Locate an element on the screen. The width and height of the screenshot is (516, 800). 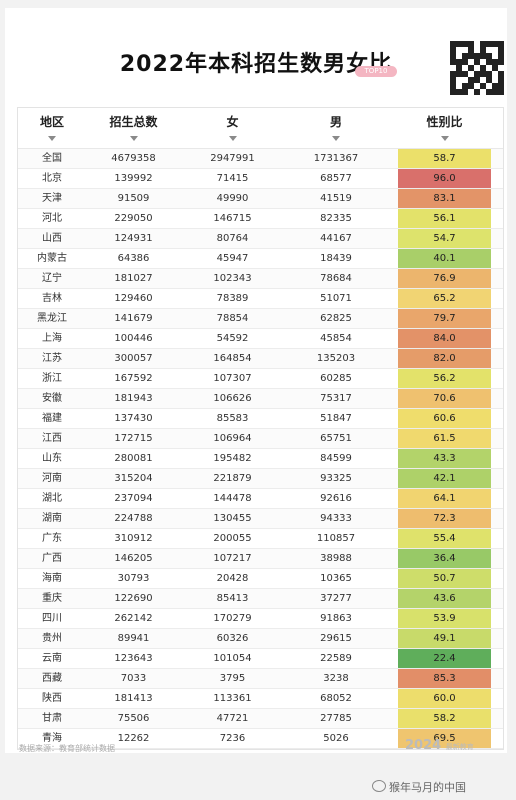
cell-male: 92616 is located at coordinates (336, 498).